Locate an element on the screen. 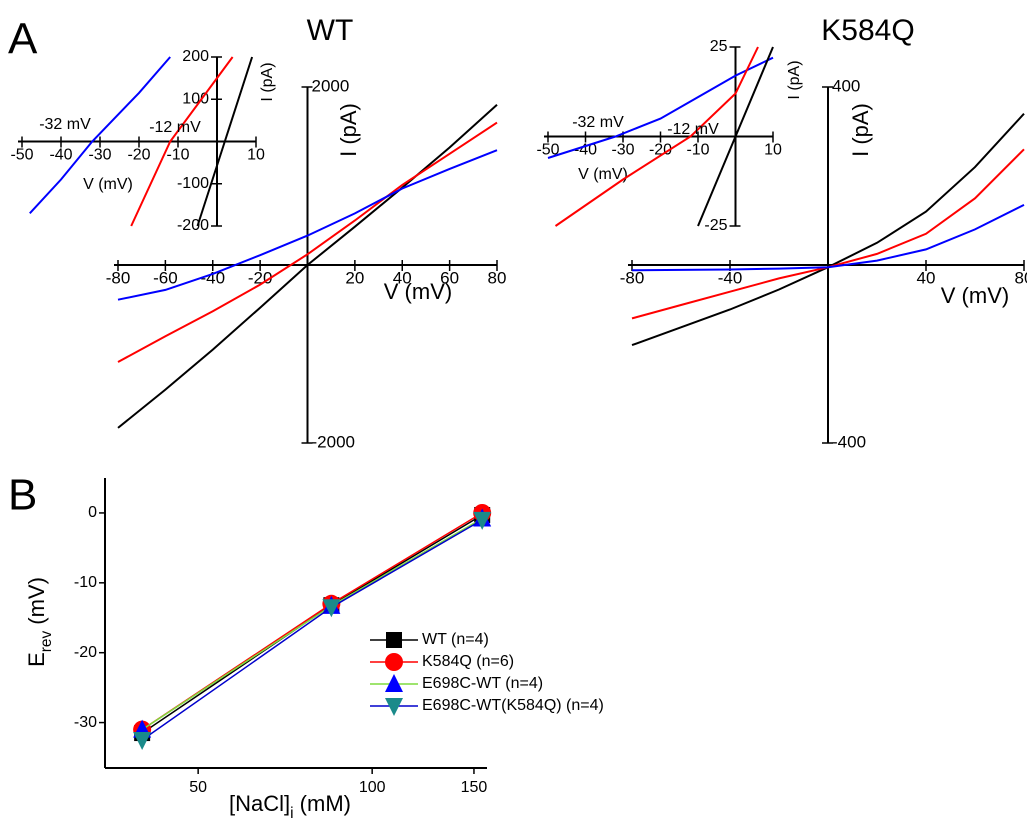  x-tick-label: 50 is located at coordinates (198, 787).